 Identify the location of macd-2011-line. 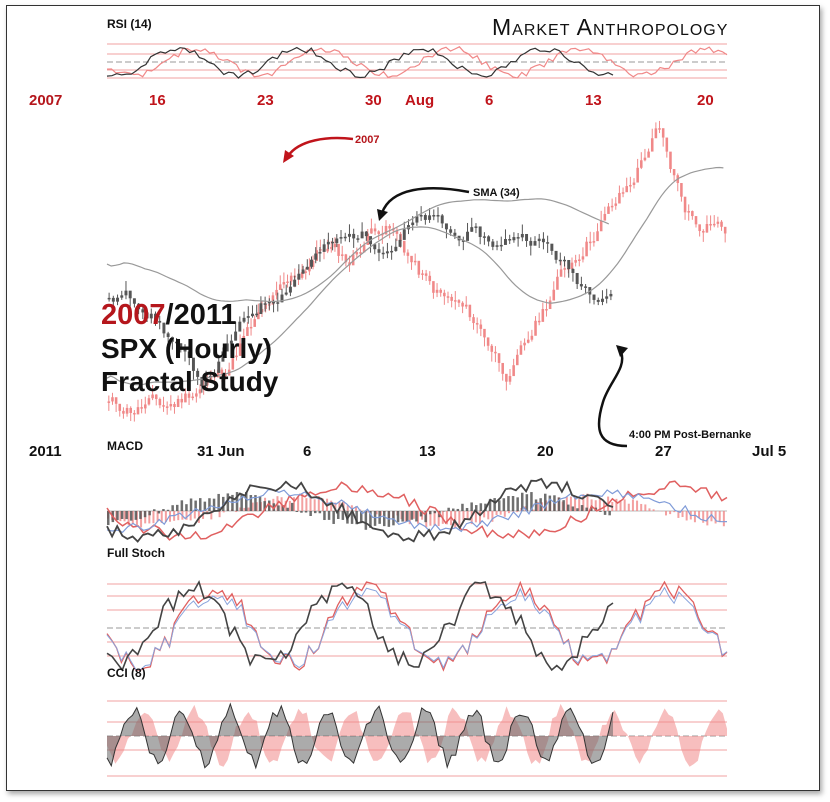
(360, 510).